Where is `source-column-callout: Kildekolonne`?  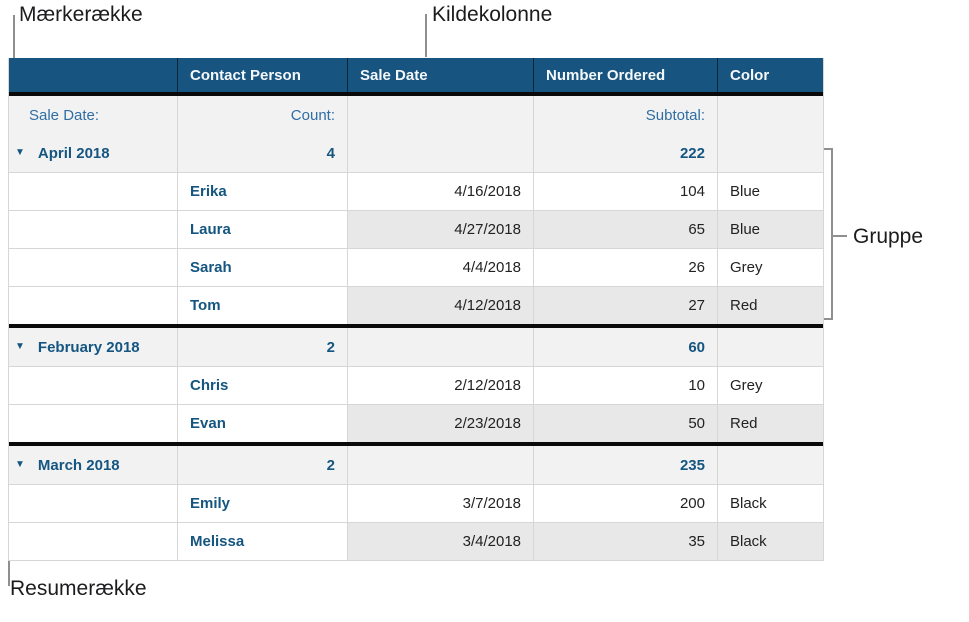
source-column-callout: Kildekolonne is located at coordinates (492, 14).